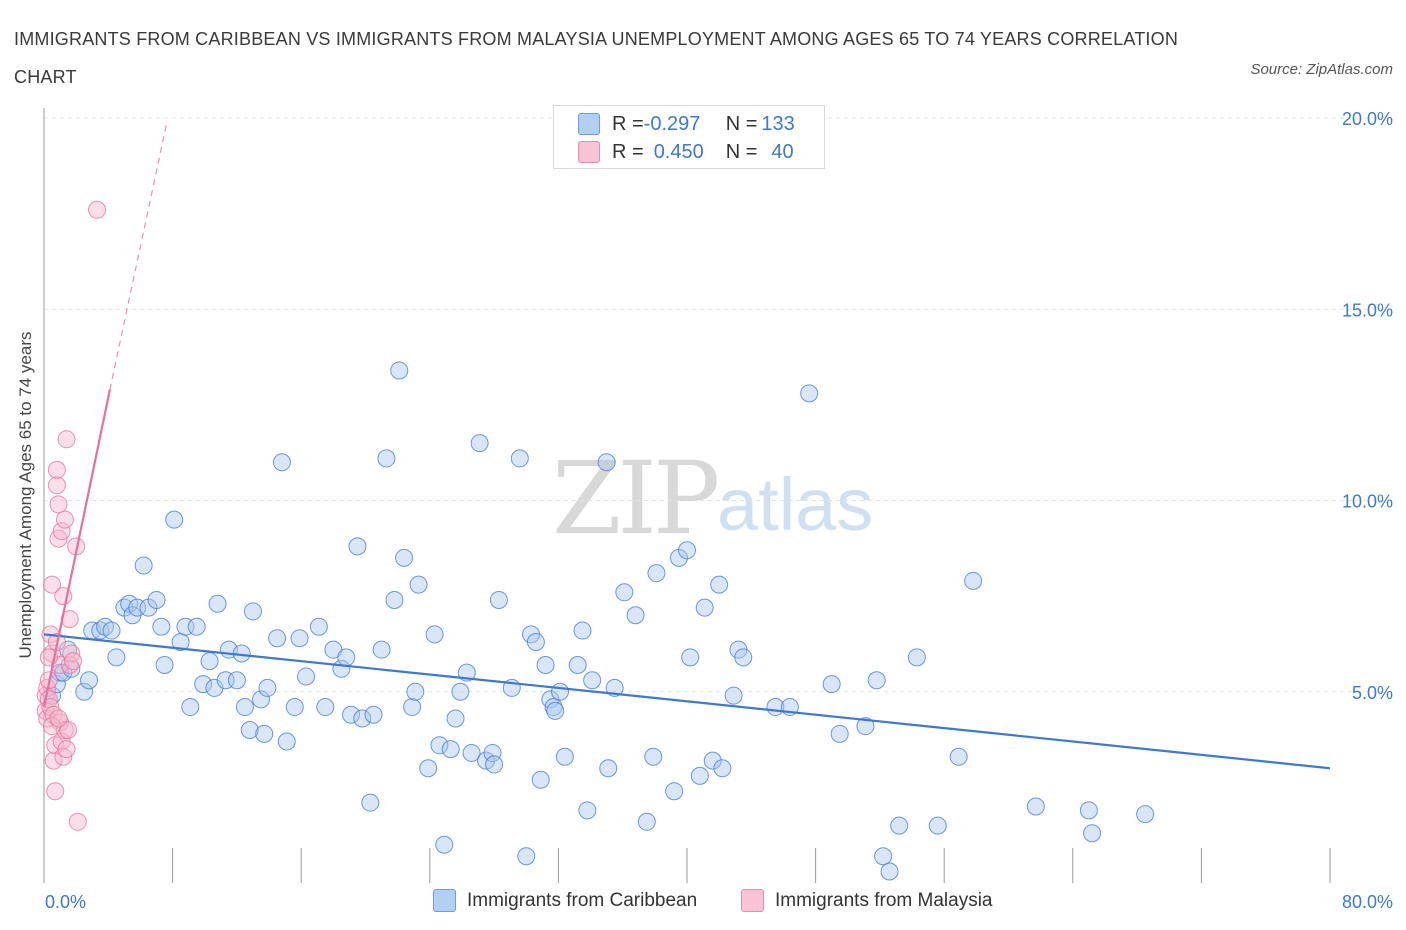 This screenshot has height=930, width=1406. I want to click on y-tick-label: 10.0%, so click(1367, 502).